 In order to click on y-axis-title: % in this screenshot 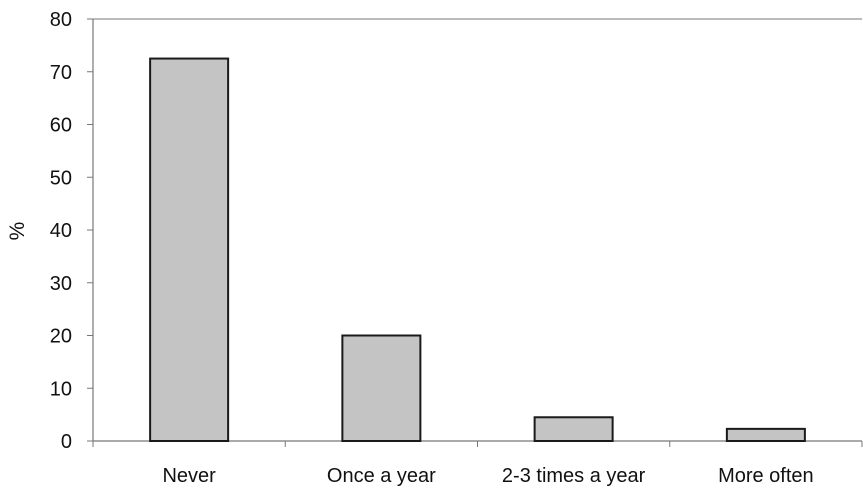, I will do `click(17, 231)`.